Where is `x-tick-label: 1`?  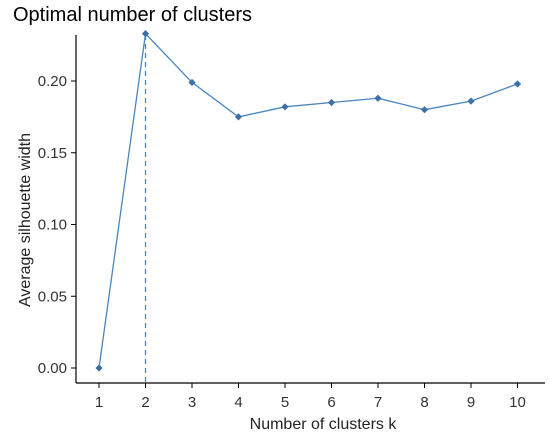
x-tick-label: 1 is located at coordinates (99, 402).